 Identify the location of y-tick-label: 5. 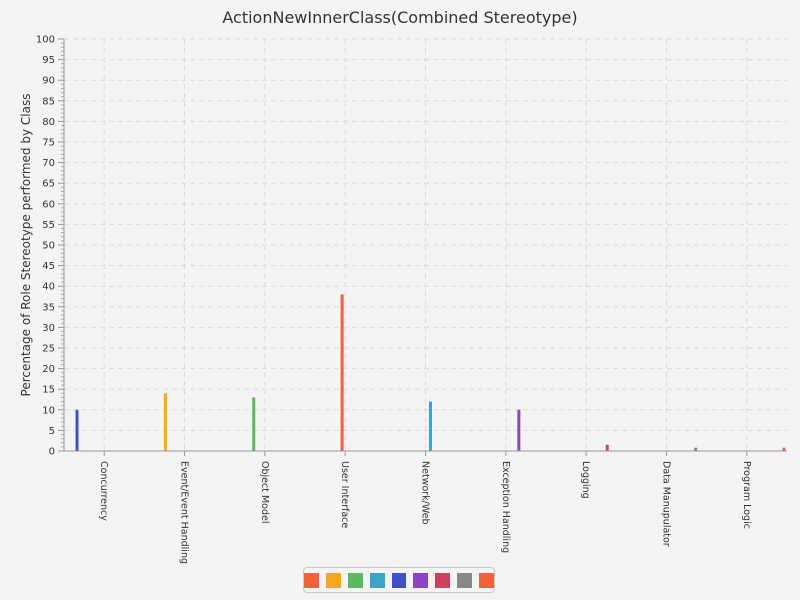
(52, 431).